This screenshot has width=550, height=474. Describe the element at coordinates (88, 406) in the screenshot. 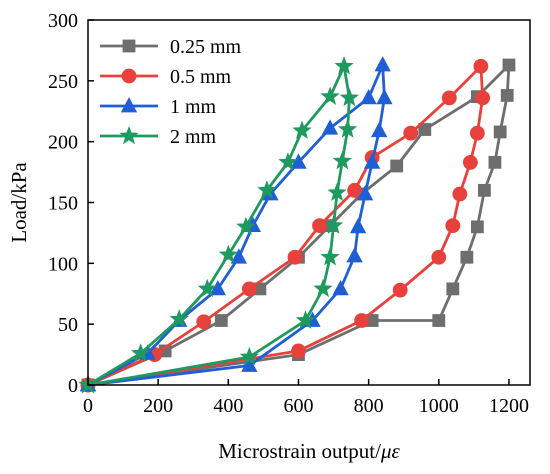

I see `x-tick-label: 0` at that location.